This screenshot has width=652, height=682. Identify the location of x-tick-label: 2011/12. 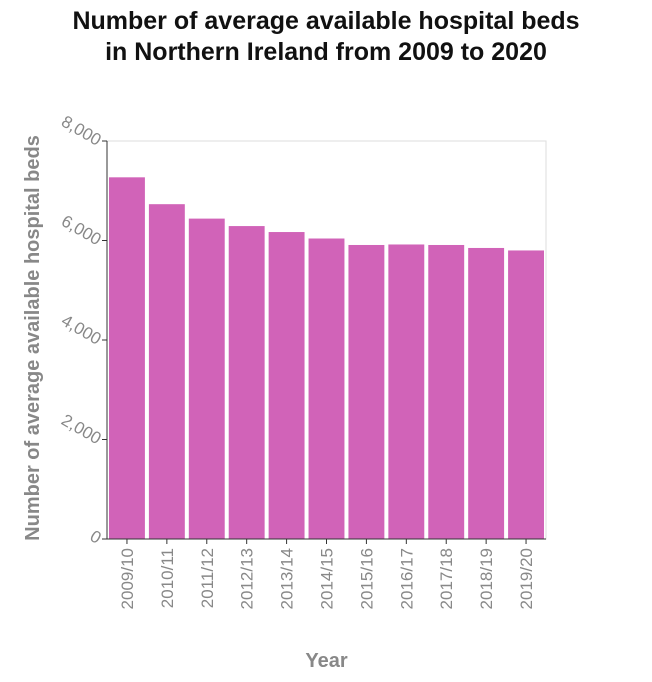
(207, 578).